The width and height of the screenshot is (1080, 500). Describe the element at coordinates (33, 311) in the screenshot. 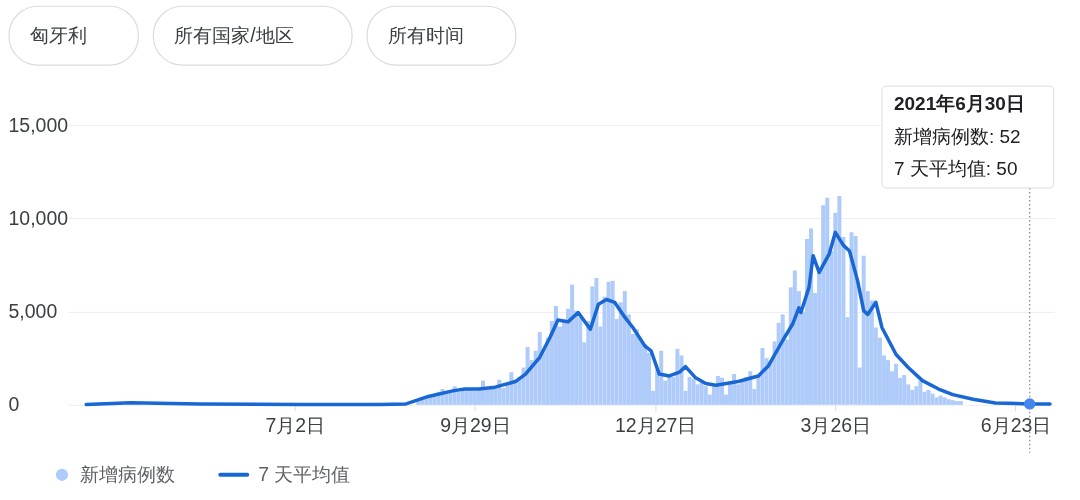

I see `y-tick-label: 5,000` at that location.